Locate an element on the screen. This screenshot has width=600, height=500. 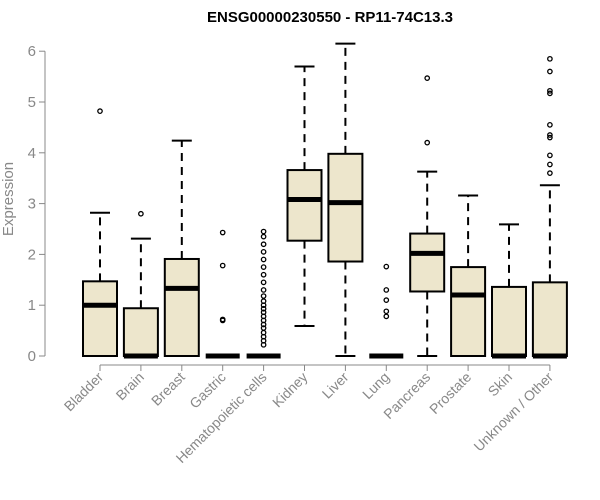
y-tick-label: 3 is located at coordinates (32, 204).